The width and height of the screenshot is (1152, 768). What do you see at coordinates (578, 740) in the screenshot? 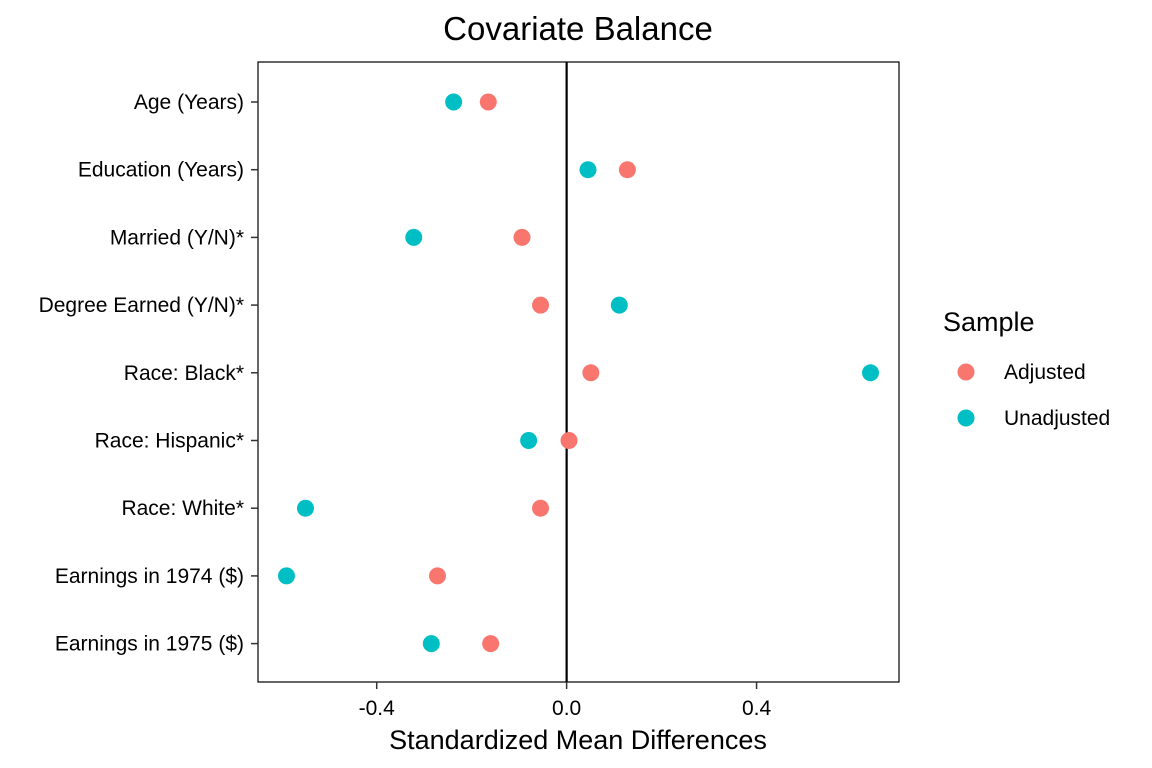
I see `x-axis-title: Standardized Mean Differences` at bounding box center [578, 740].